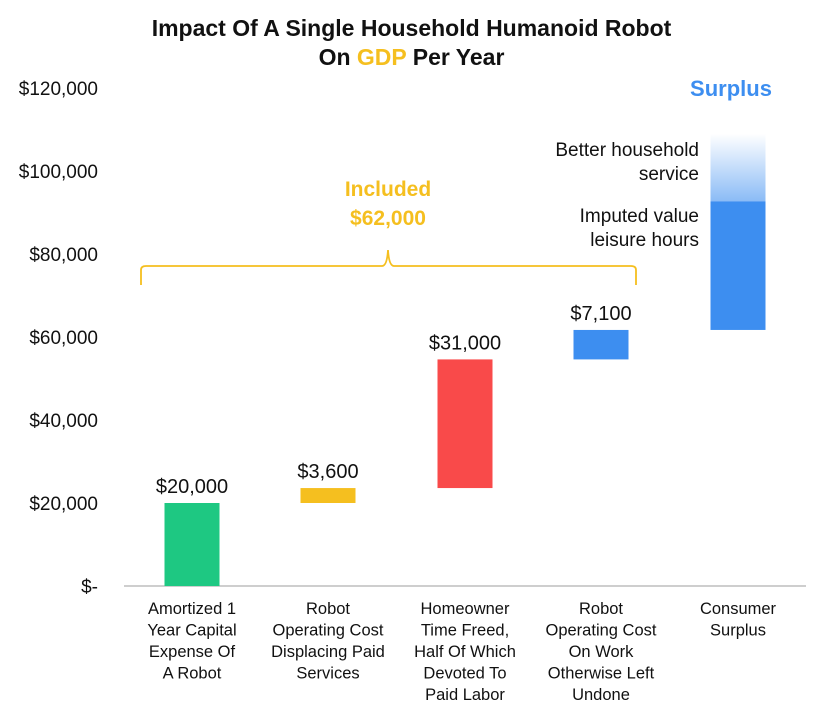  Describe the element at coordinates (327, 674) in the screenshot. I see `category-label-line: Services` at that location.